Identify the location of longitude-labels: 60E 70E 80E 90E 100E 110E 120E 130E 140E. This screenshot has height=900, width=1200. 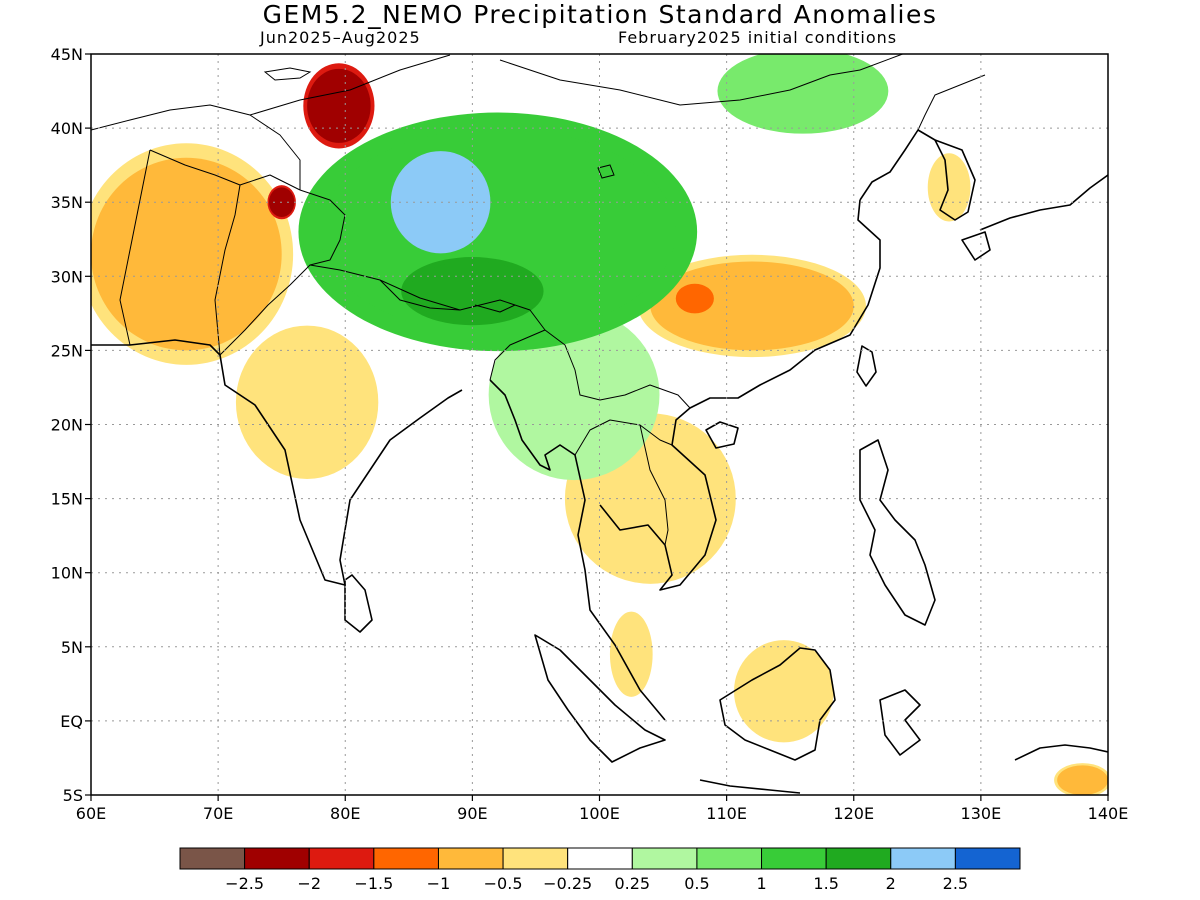
(602, 809).